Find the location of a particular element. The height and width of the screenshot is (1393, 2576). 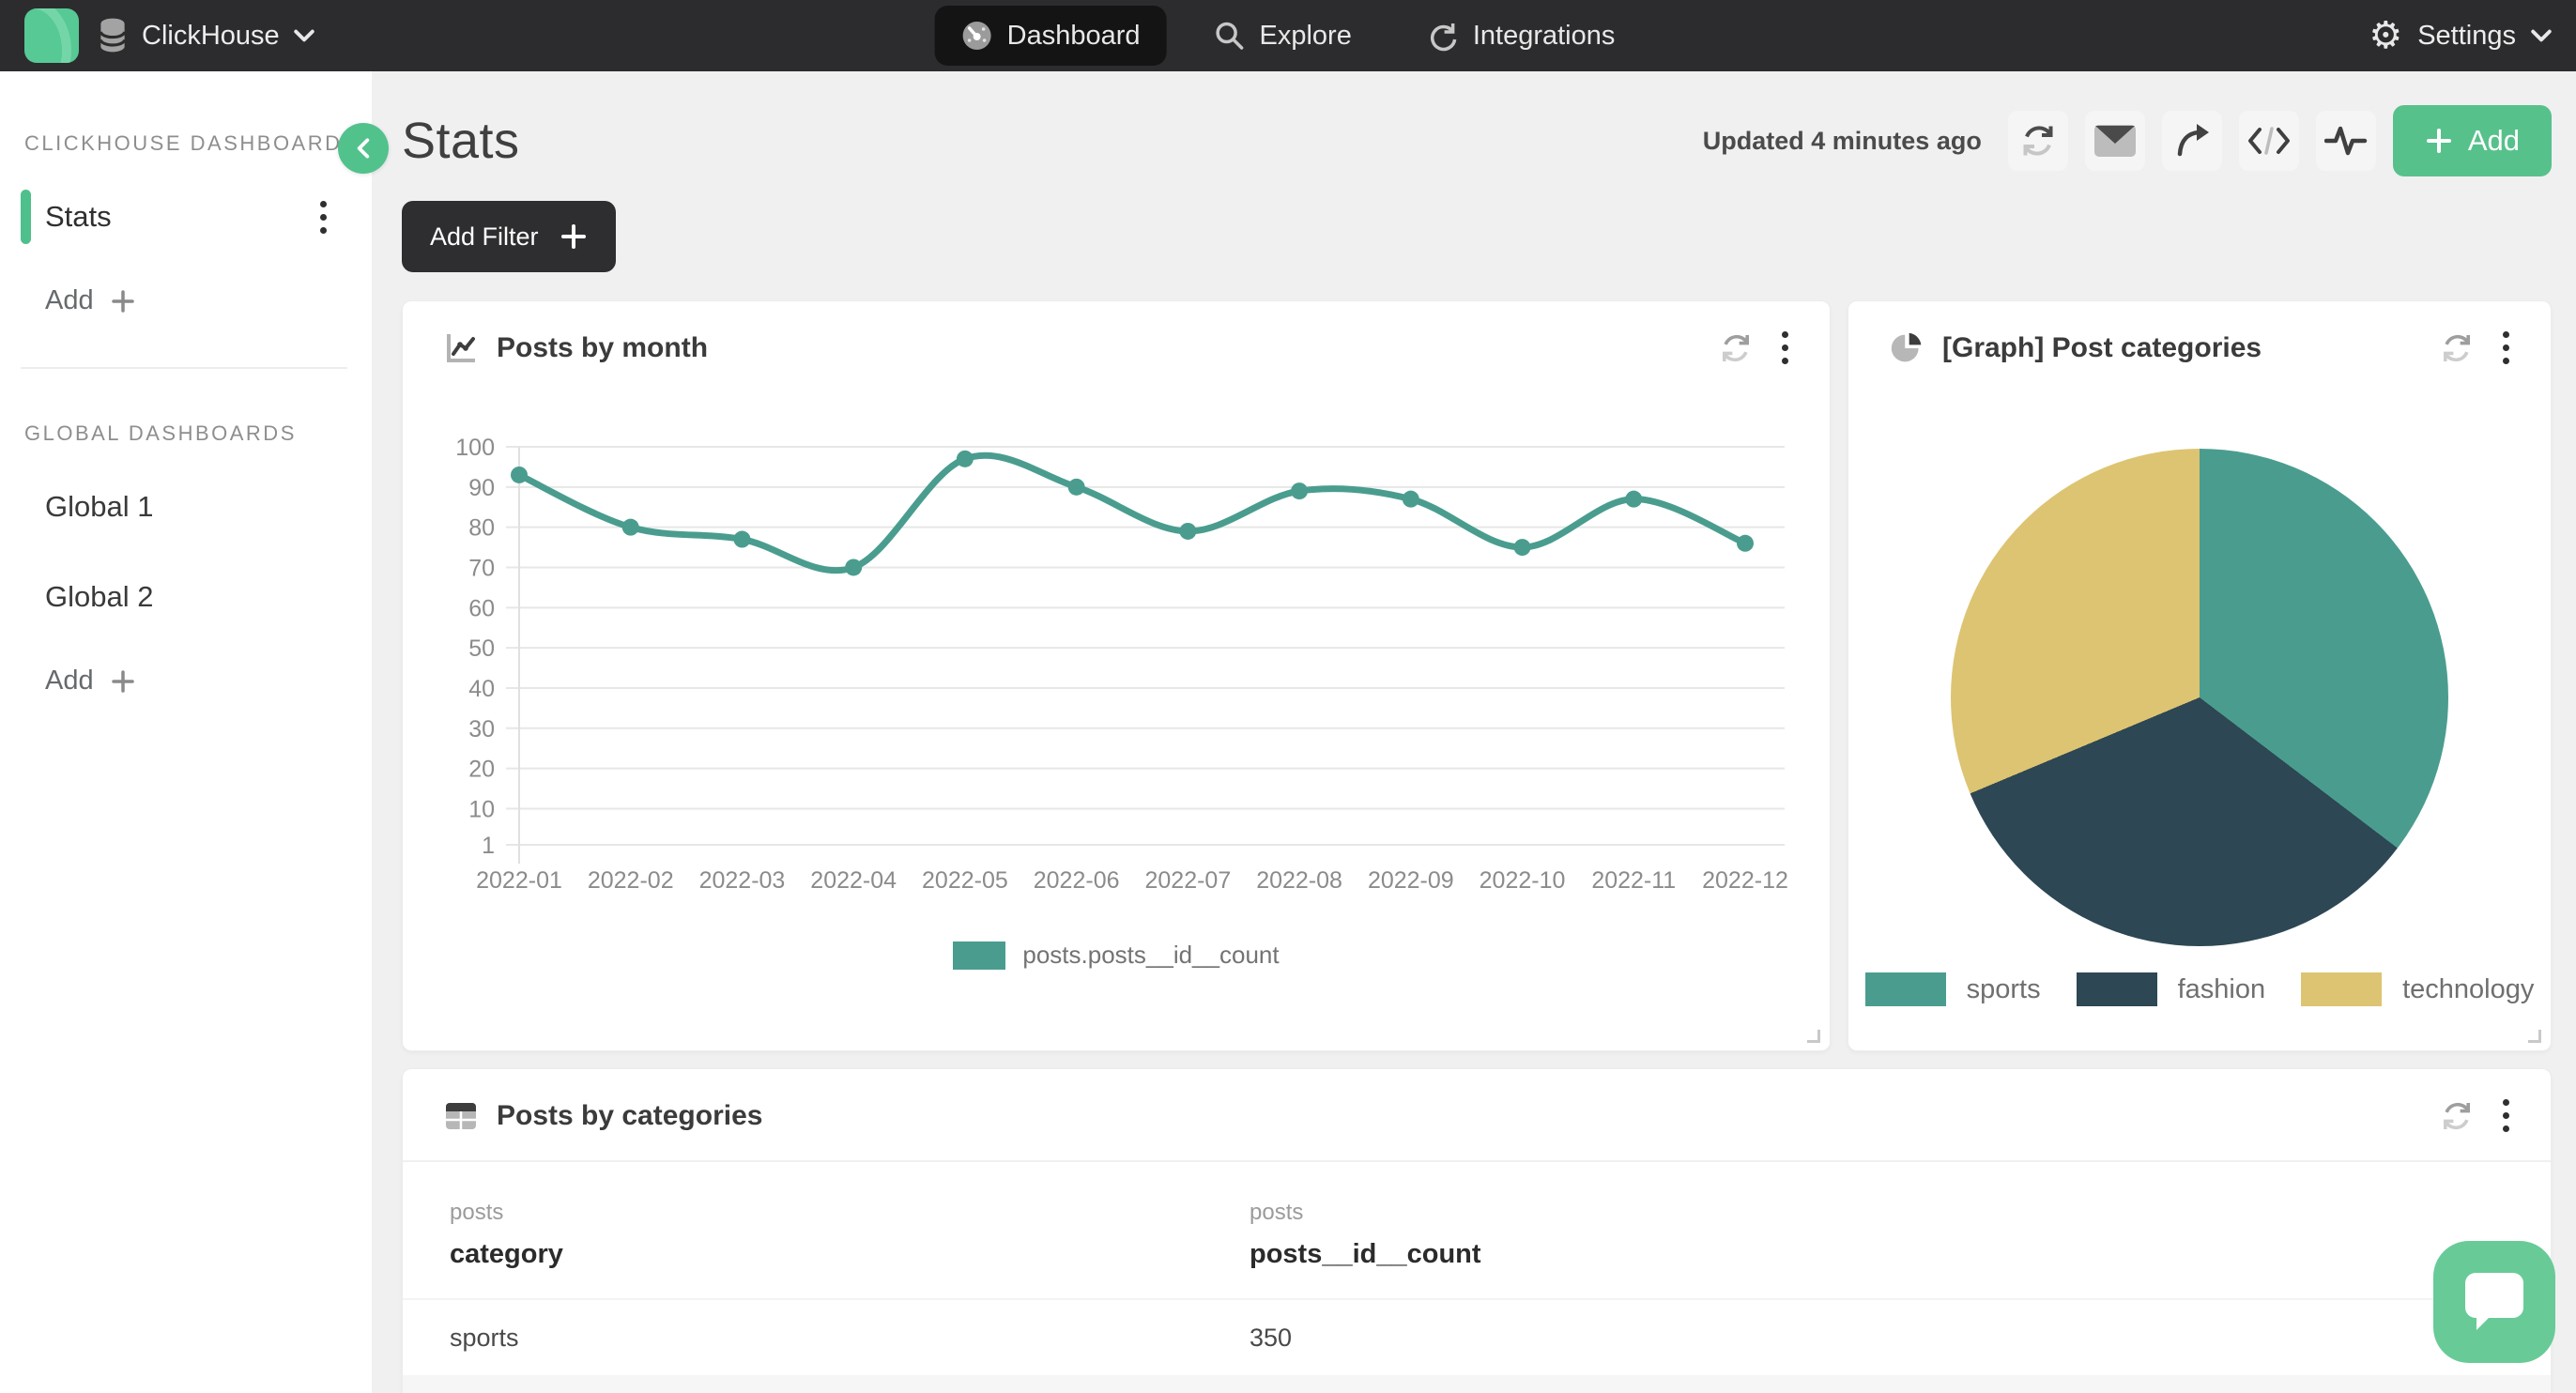

svg-text: 2022-10 is located at coordinates (1523, 880).